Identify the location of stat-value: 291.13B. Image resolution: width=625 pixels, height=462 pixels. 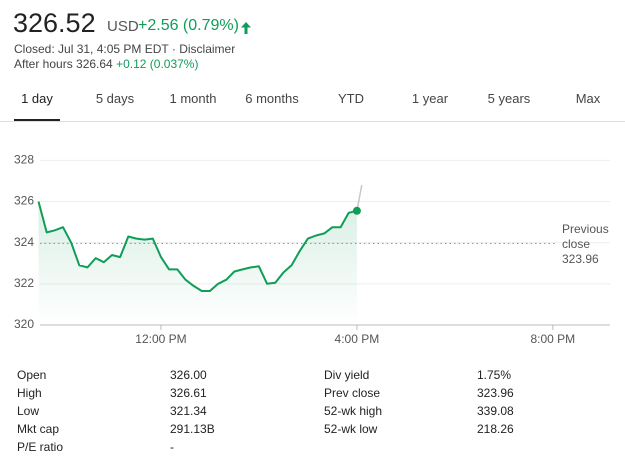
(192, 429).